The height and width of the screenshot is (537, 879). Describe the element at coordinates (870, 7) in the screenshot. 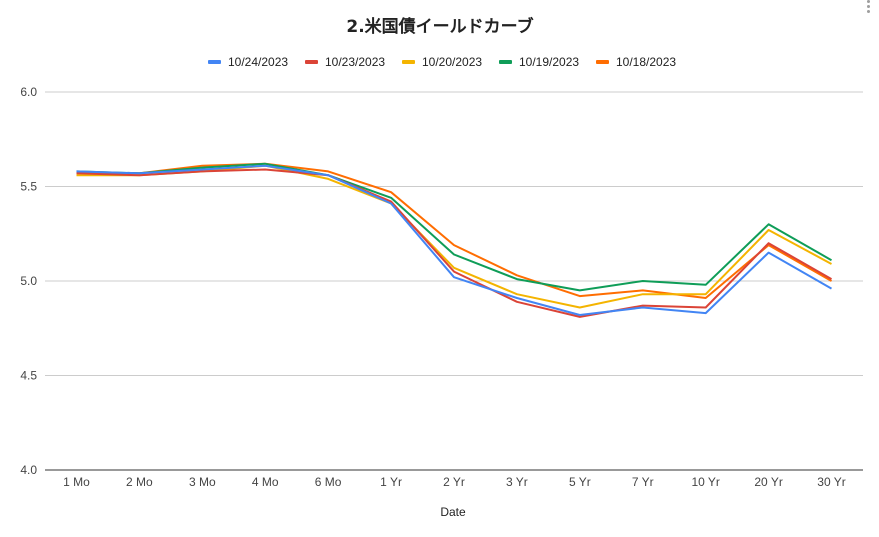

I see `more-vert-icon` at that location.